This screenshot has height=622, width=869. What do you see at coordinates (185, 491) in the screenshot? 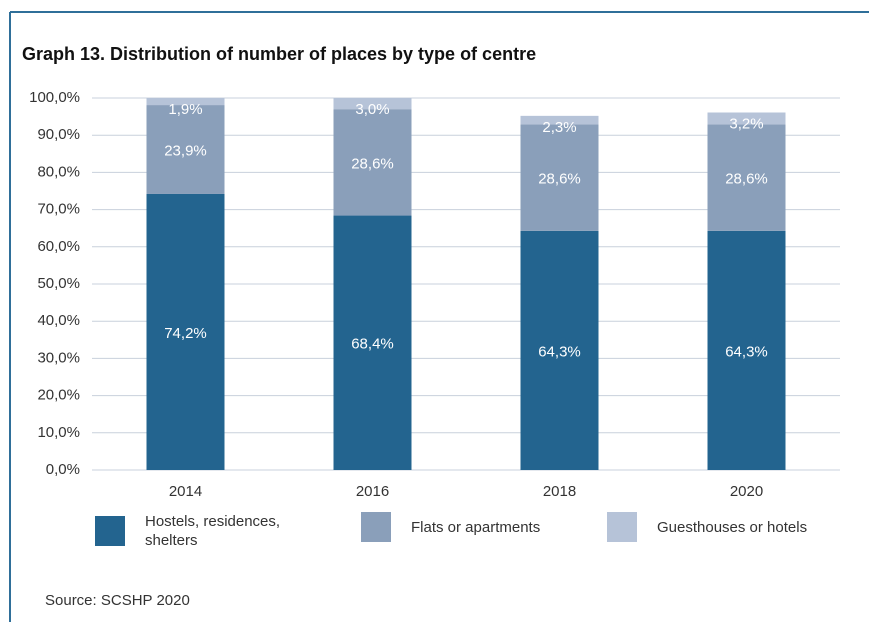
I see `x-tick-label: 2014` at bounding box center [185, 491].